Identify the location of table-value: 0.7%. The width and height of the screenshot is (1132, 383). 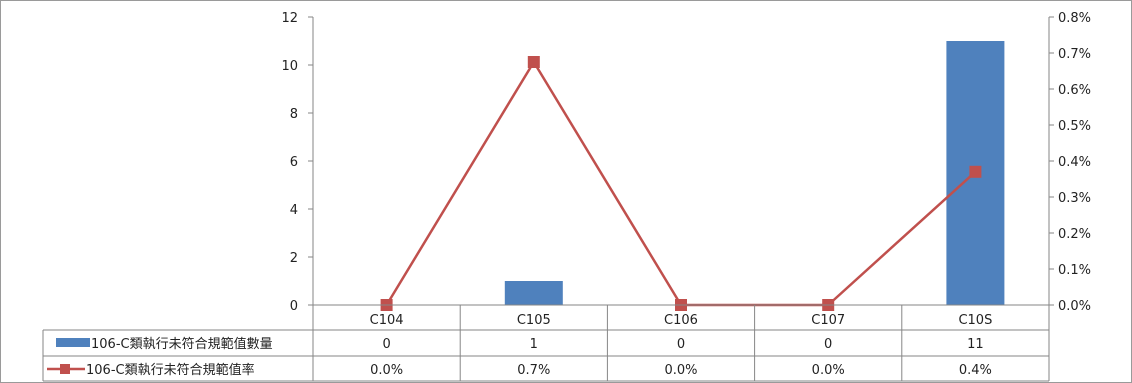
(533, 370).